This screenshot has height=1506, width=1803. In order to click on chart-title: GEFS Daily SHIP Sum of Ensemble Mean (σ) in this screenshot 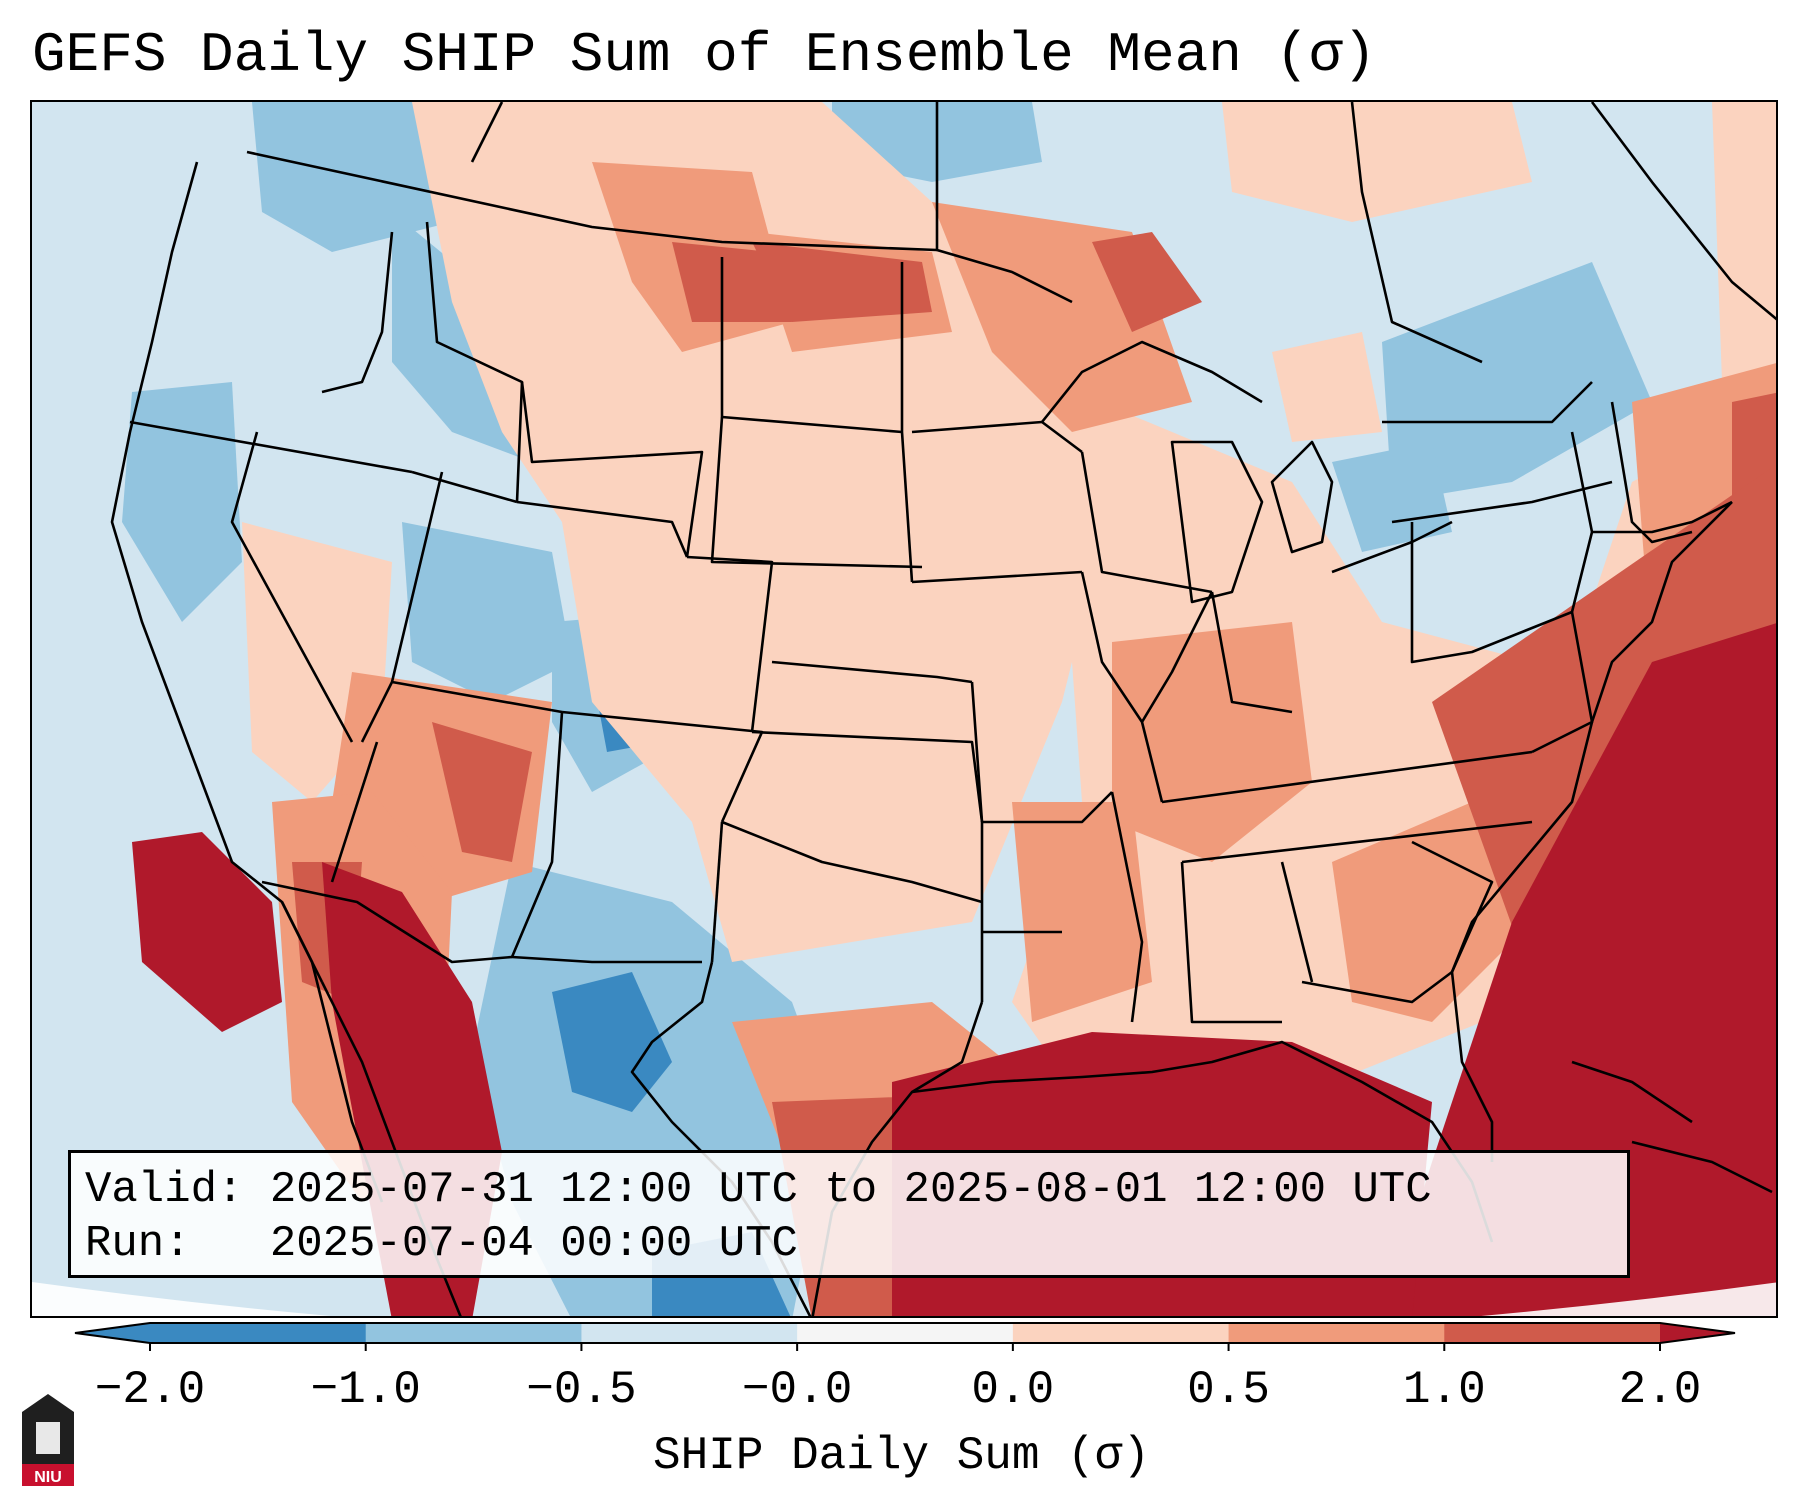, I will do `click(704, 55)`.